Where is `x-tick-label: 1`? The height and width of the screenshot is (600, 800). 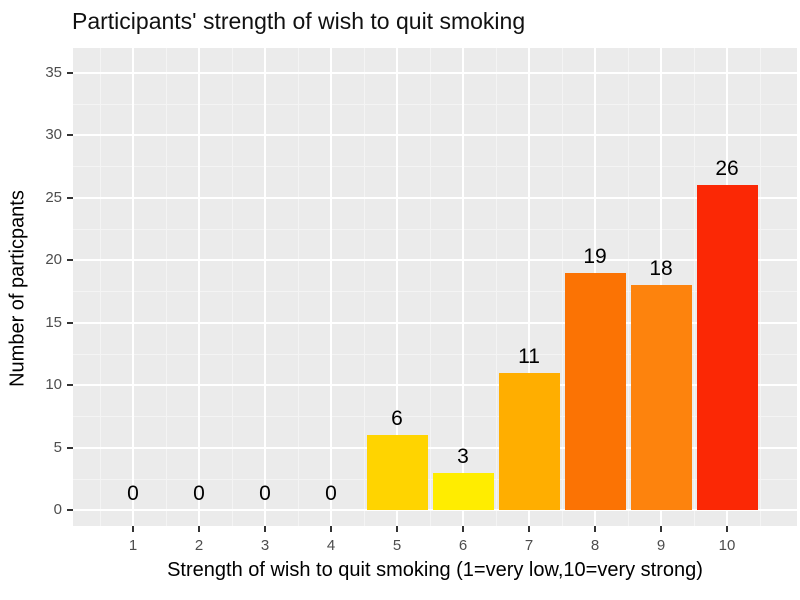
x-tick-label: 1 is located at coordinates (133, 545).